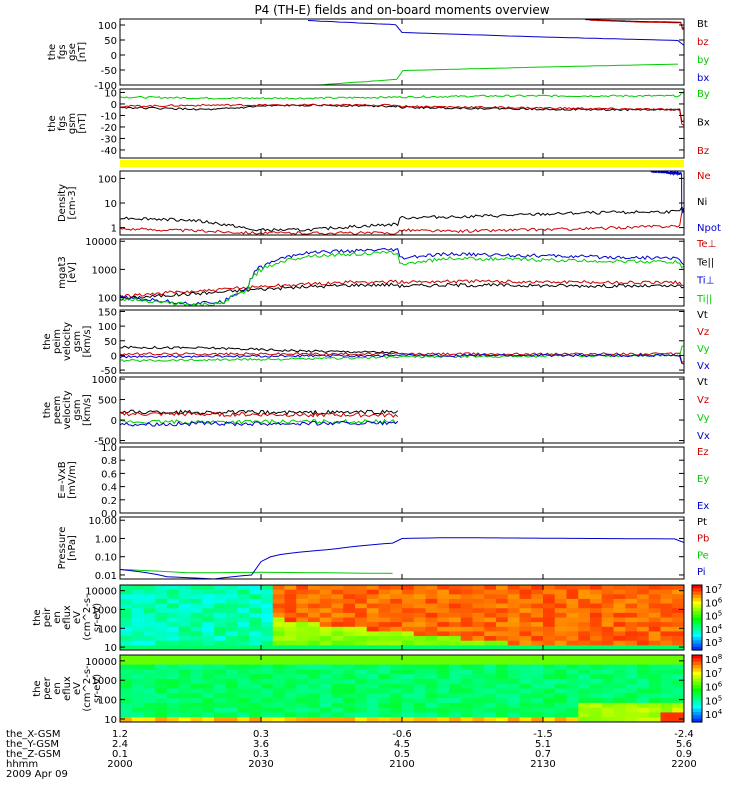 The height and width of the screenshot is (800, 750). What do you see at coordinates (402, 480) in the screenshot?
I see `panel-frame` at bounding box center [402, 480].